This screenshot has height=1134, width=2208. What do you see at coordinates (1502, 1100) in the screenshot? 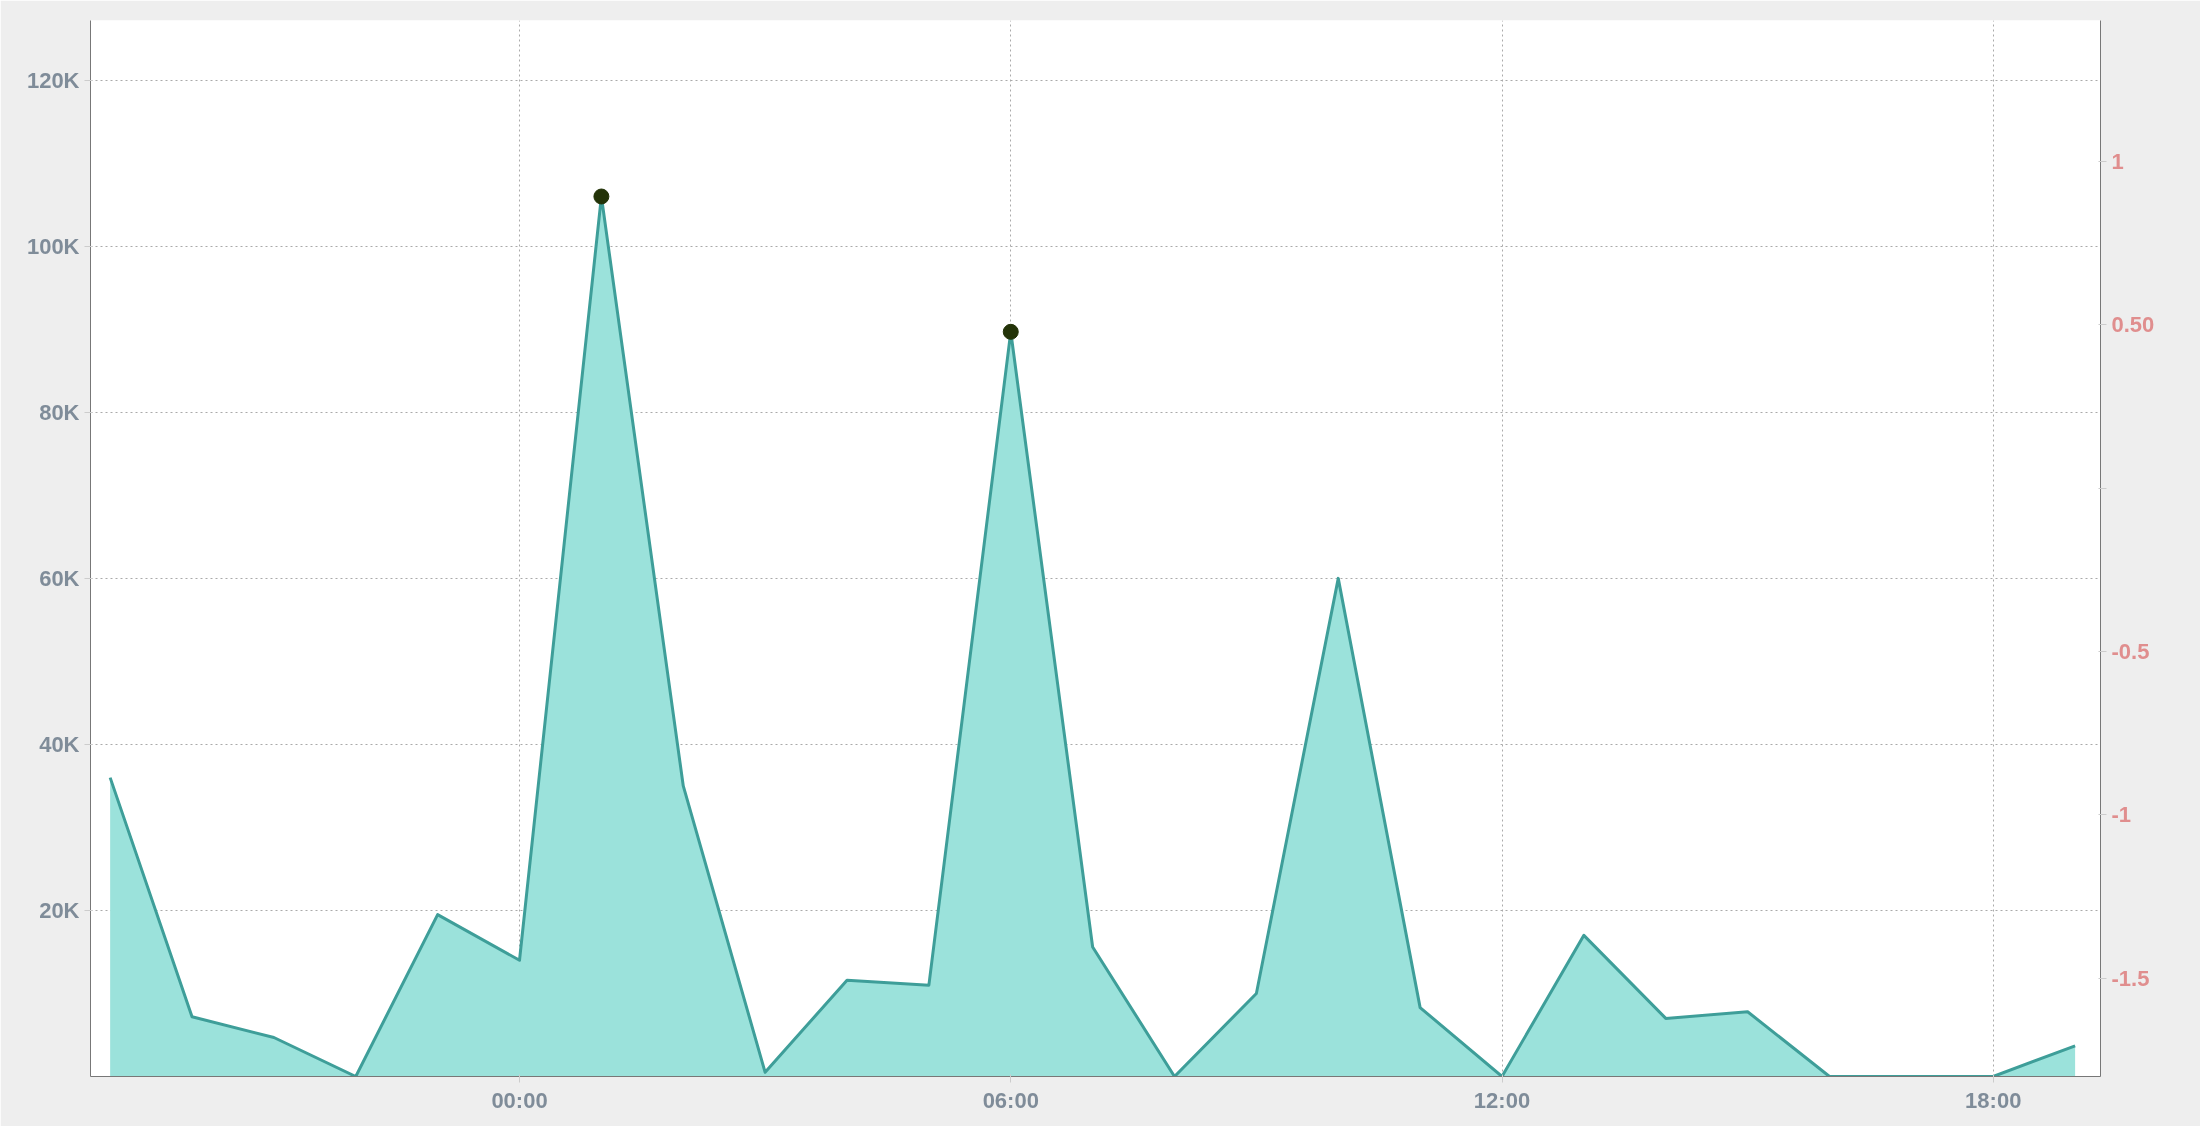
I see `x-tick-label: 12:00` at bounding box center [1502, 1100].